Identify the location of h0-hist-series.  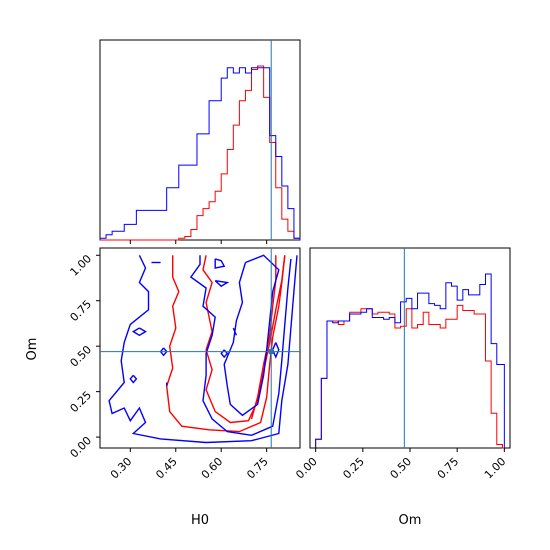
(200, 153).